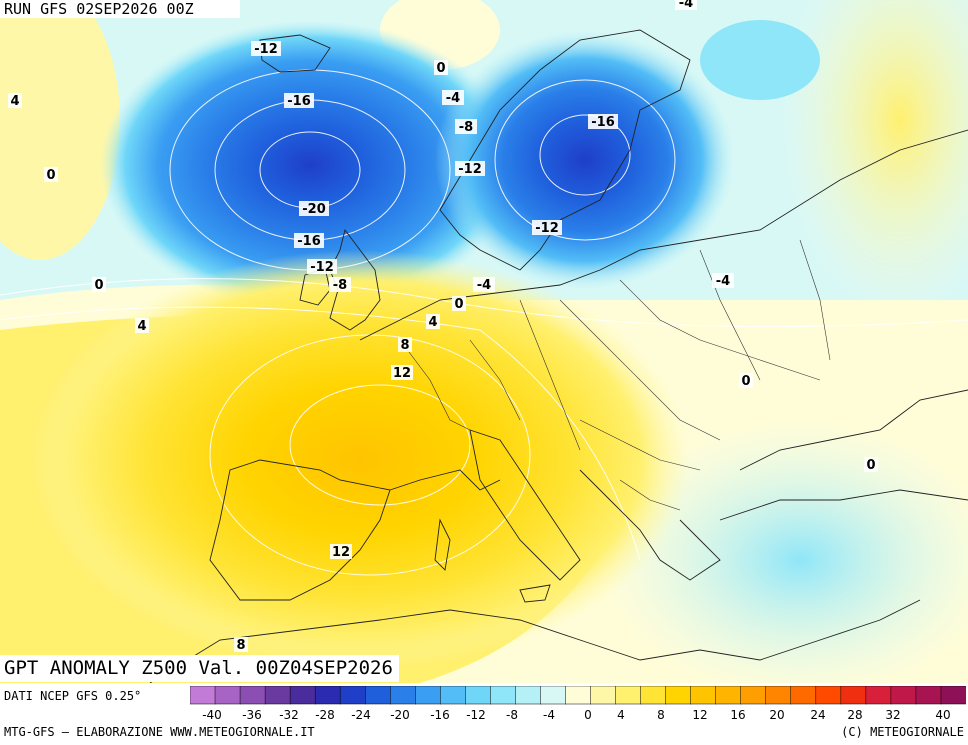 The width and height of the screenshot is (968, 745). Describe the element at coordinates (588, 715) in the screenshot. I see `colorbar-tick-label: 0` at that location.